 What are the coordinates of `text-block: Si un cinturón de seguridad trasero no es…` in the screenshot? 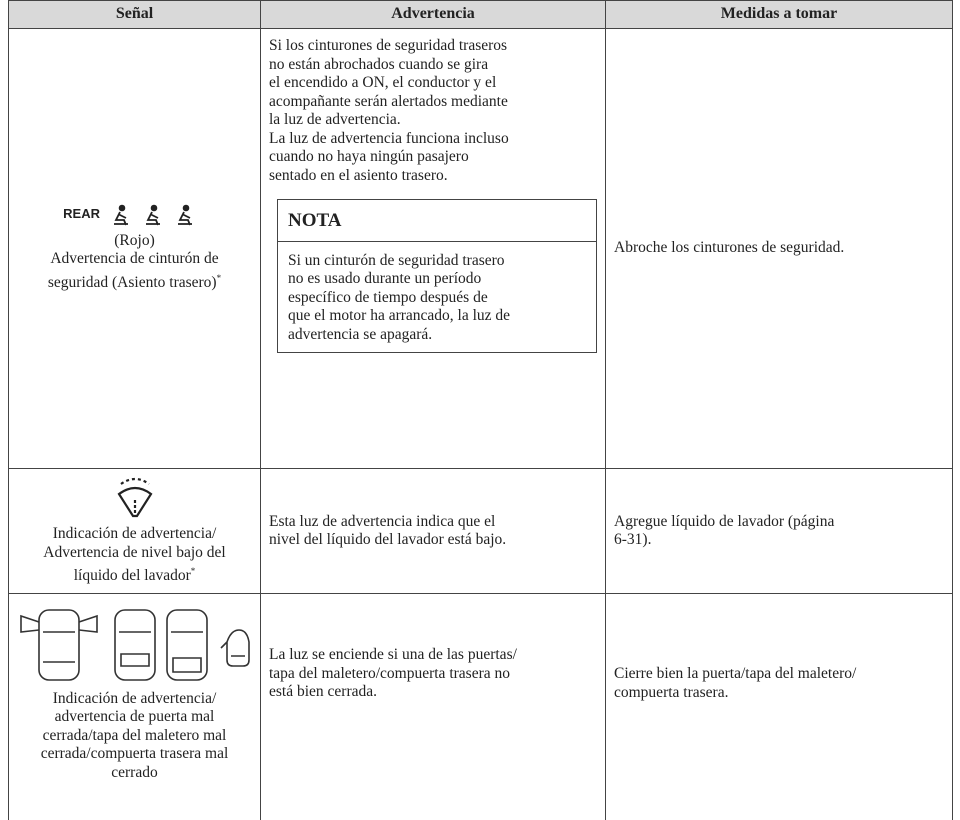 It's located at (437, 297).